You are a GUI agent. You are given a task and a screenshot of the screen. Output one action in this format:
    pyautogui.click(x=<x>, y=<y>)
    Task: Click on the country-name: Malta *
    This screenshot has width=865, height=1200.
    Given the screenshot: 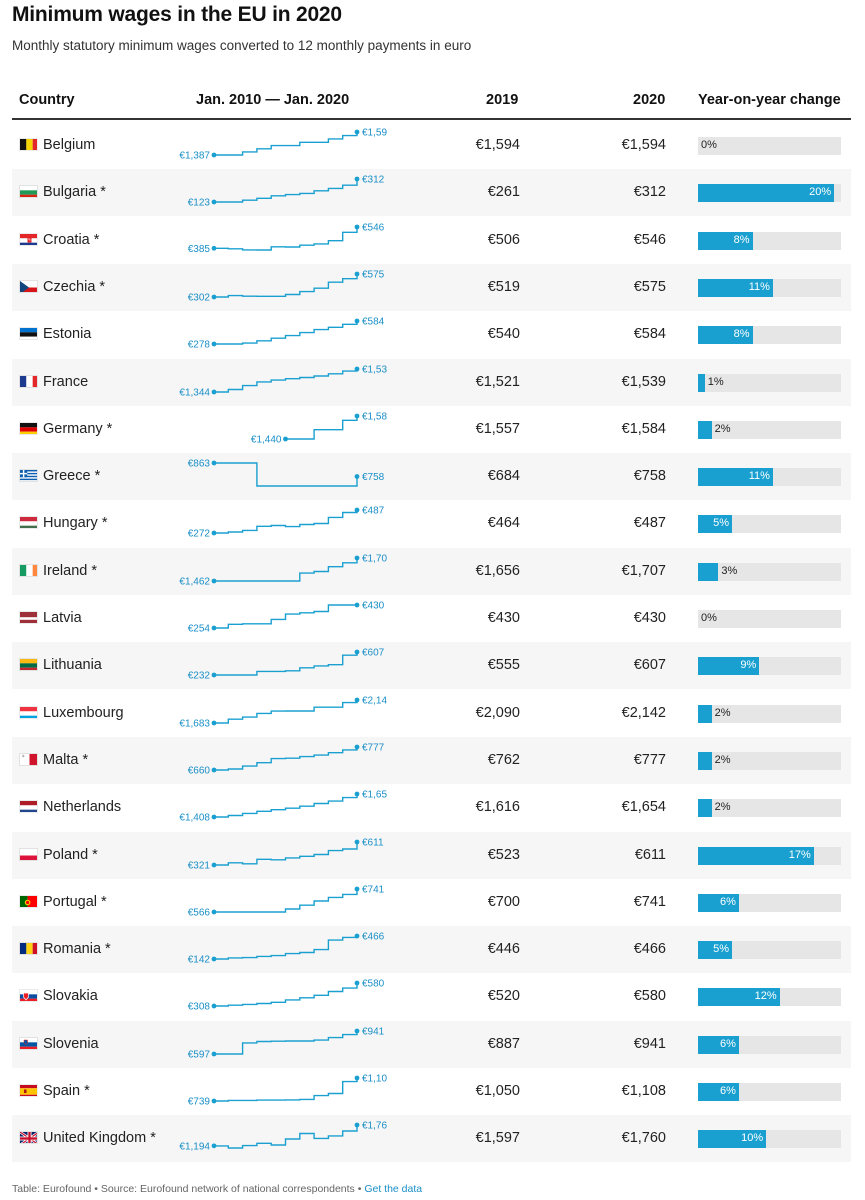 What is the action you would take?
    pyautogui.click(x=66, y=759)
    